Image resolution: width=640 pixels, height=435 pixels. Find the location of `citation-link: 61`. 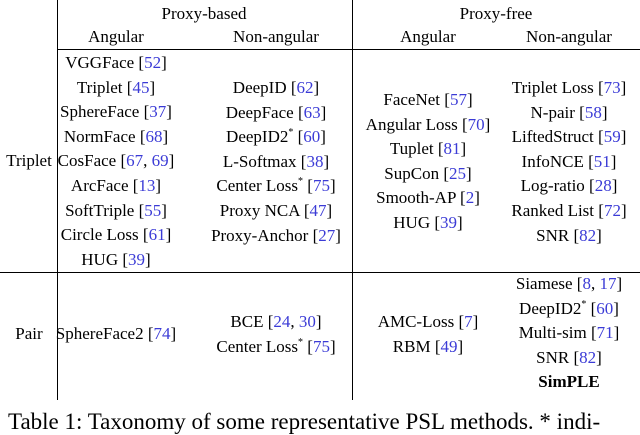

citation-link: 61 is located at coordinates (157, 235).